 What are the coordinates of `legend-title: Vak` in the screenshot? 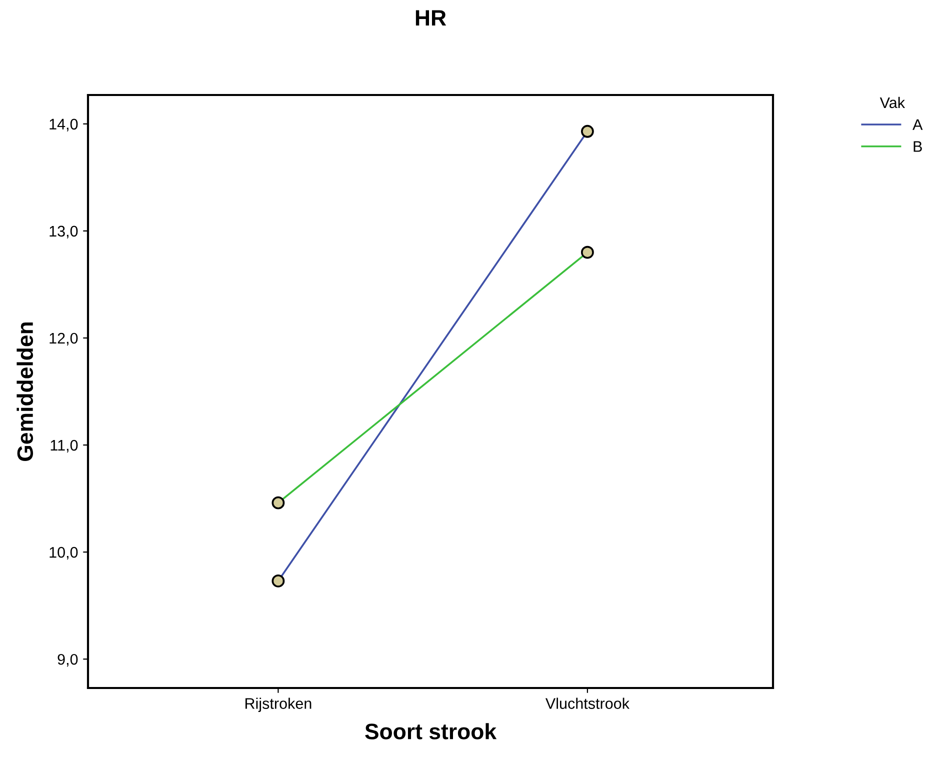 It's located at (893, 102).